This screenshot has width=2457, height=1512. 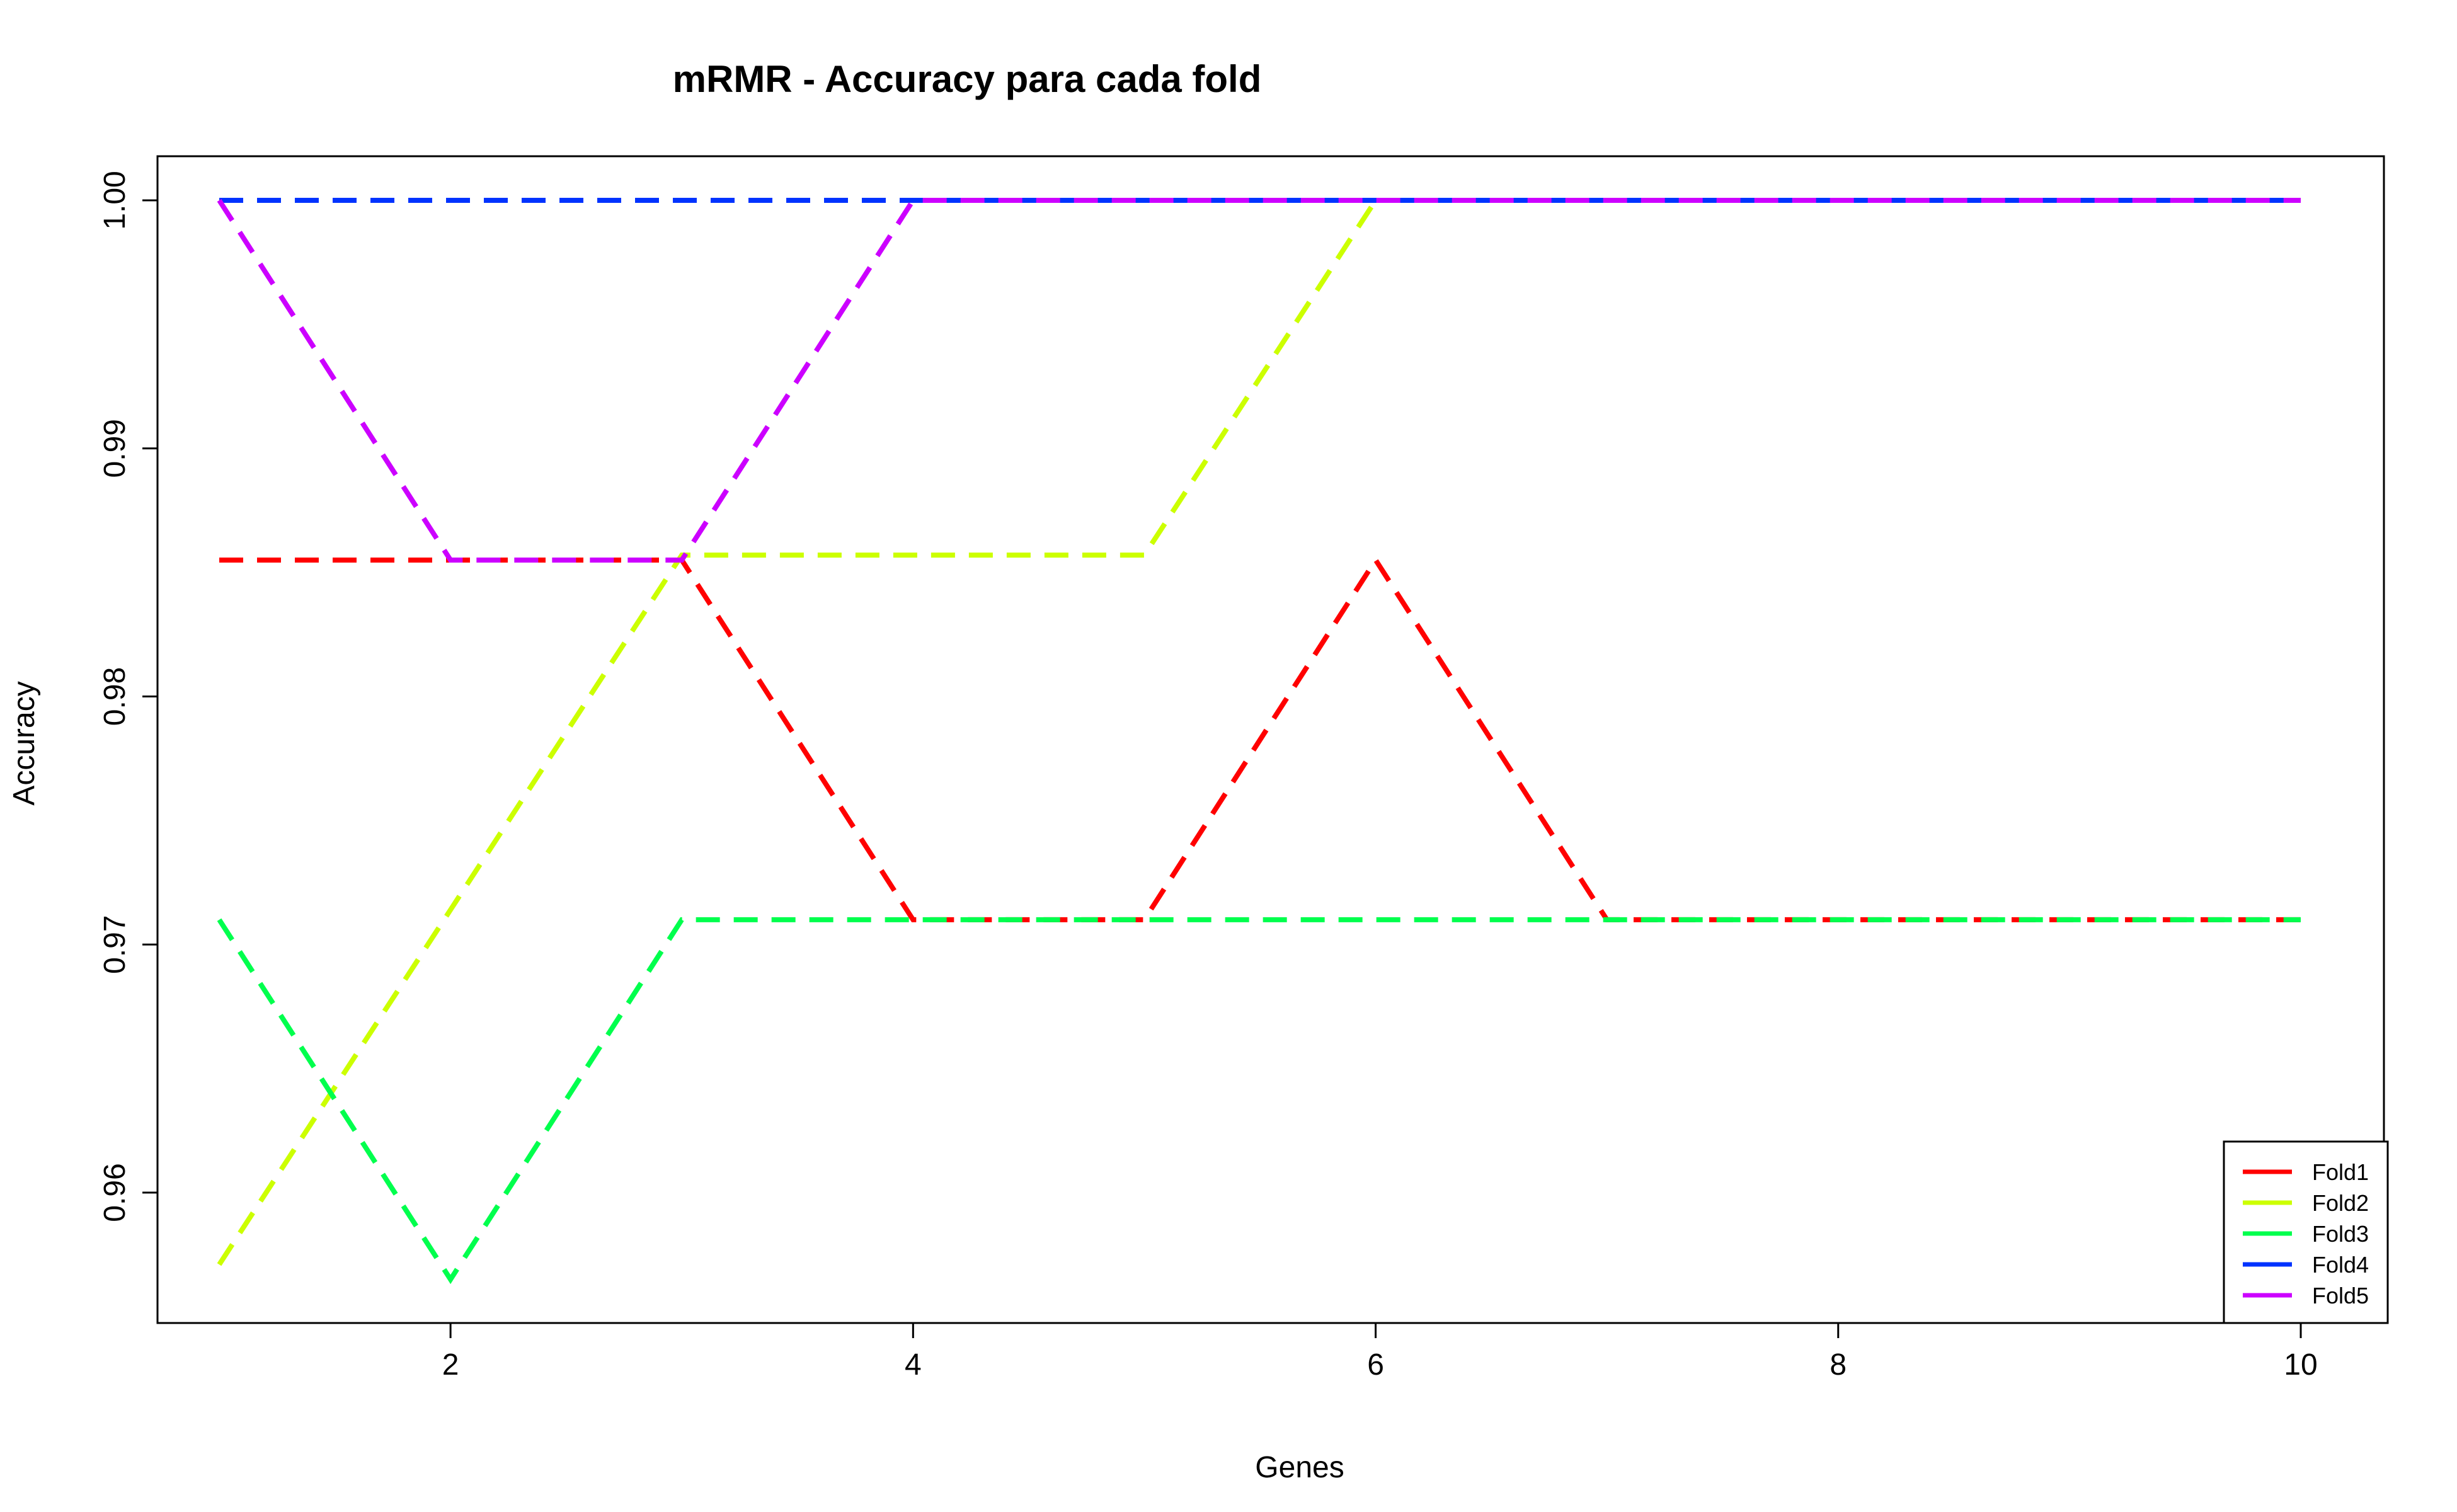 What do you see at coordinates (967, 79) in the screenshot?
I see `chart-title: mRMR - Accuracy para cada fold` at bounding box center [967, 79].